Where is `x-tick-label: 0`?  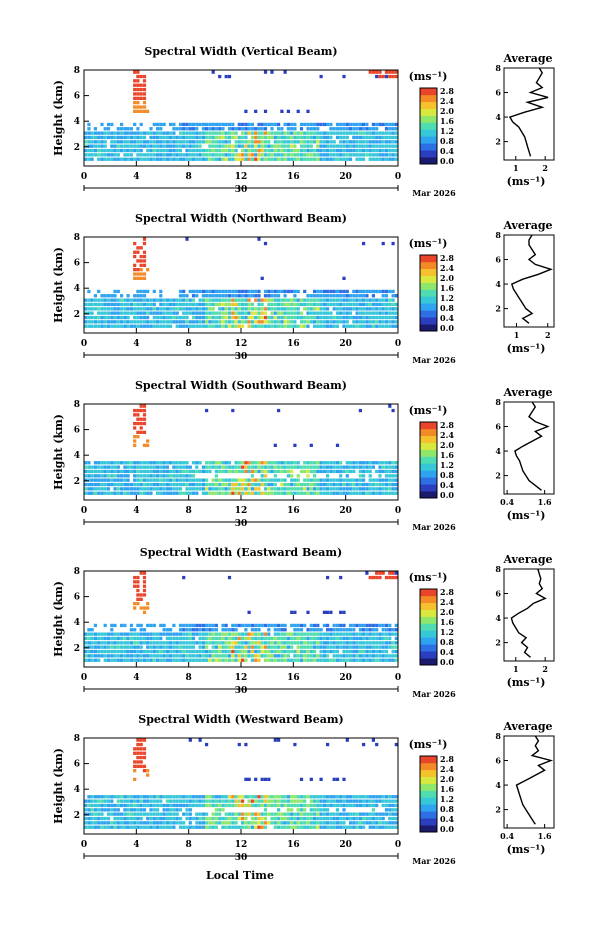 x-tick-label: 0 is located at coordinates (84, 177).